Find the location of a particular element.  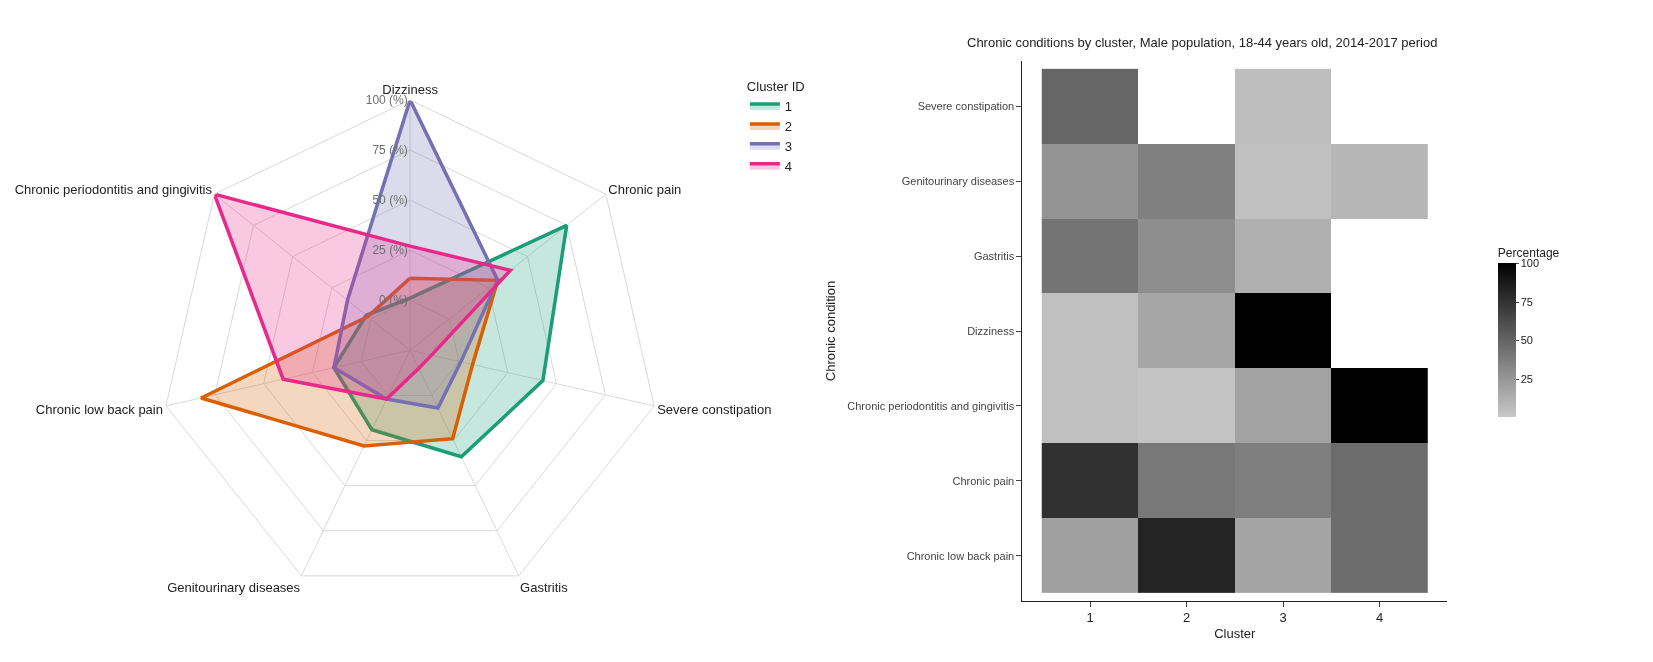

x-tick-label: 2 is located at coordinates (1186, 618).